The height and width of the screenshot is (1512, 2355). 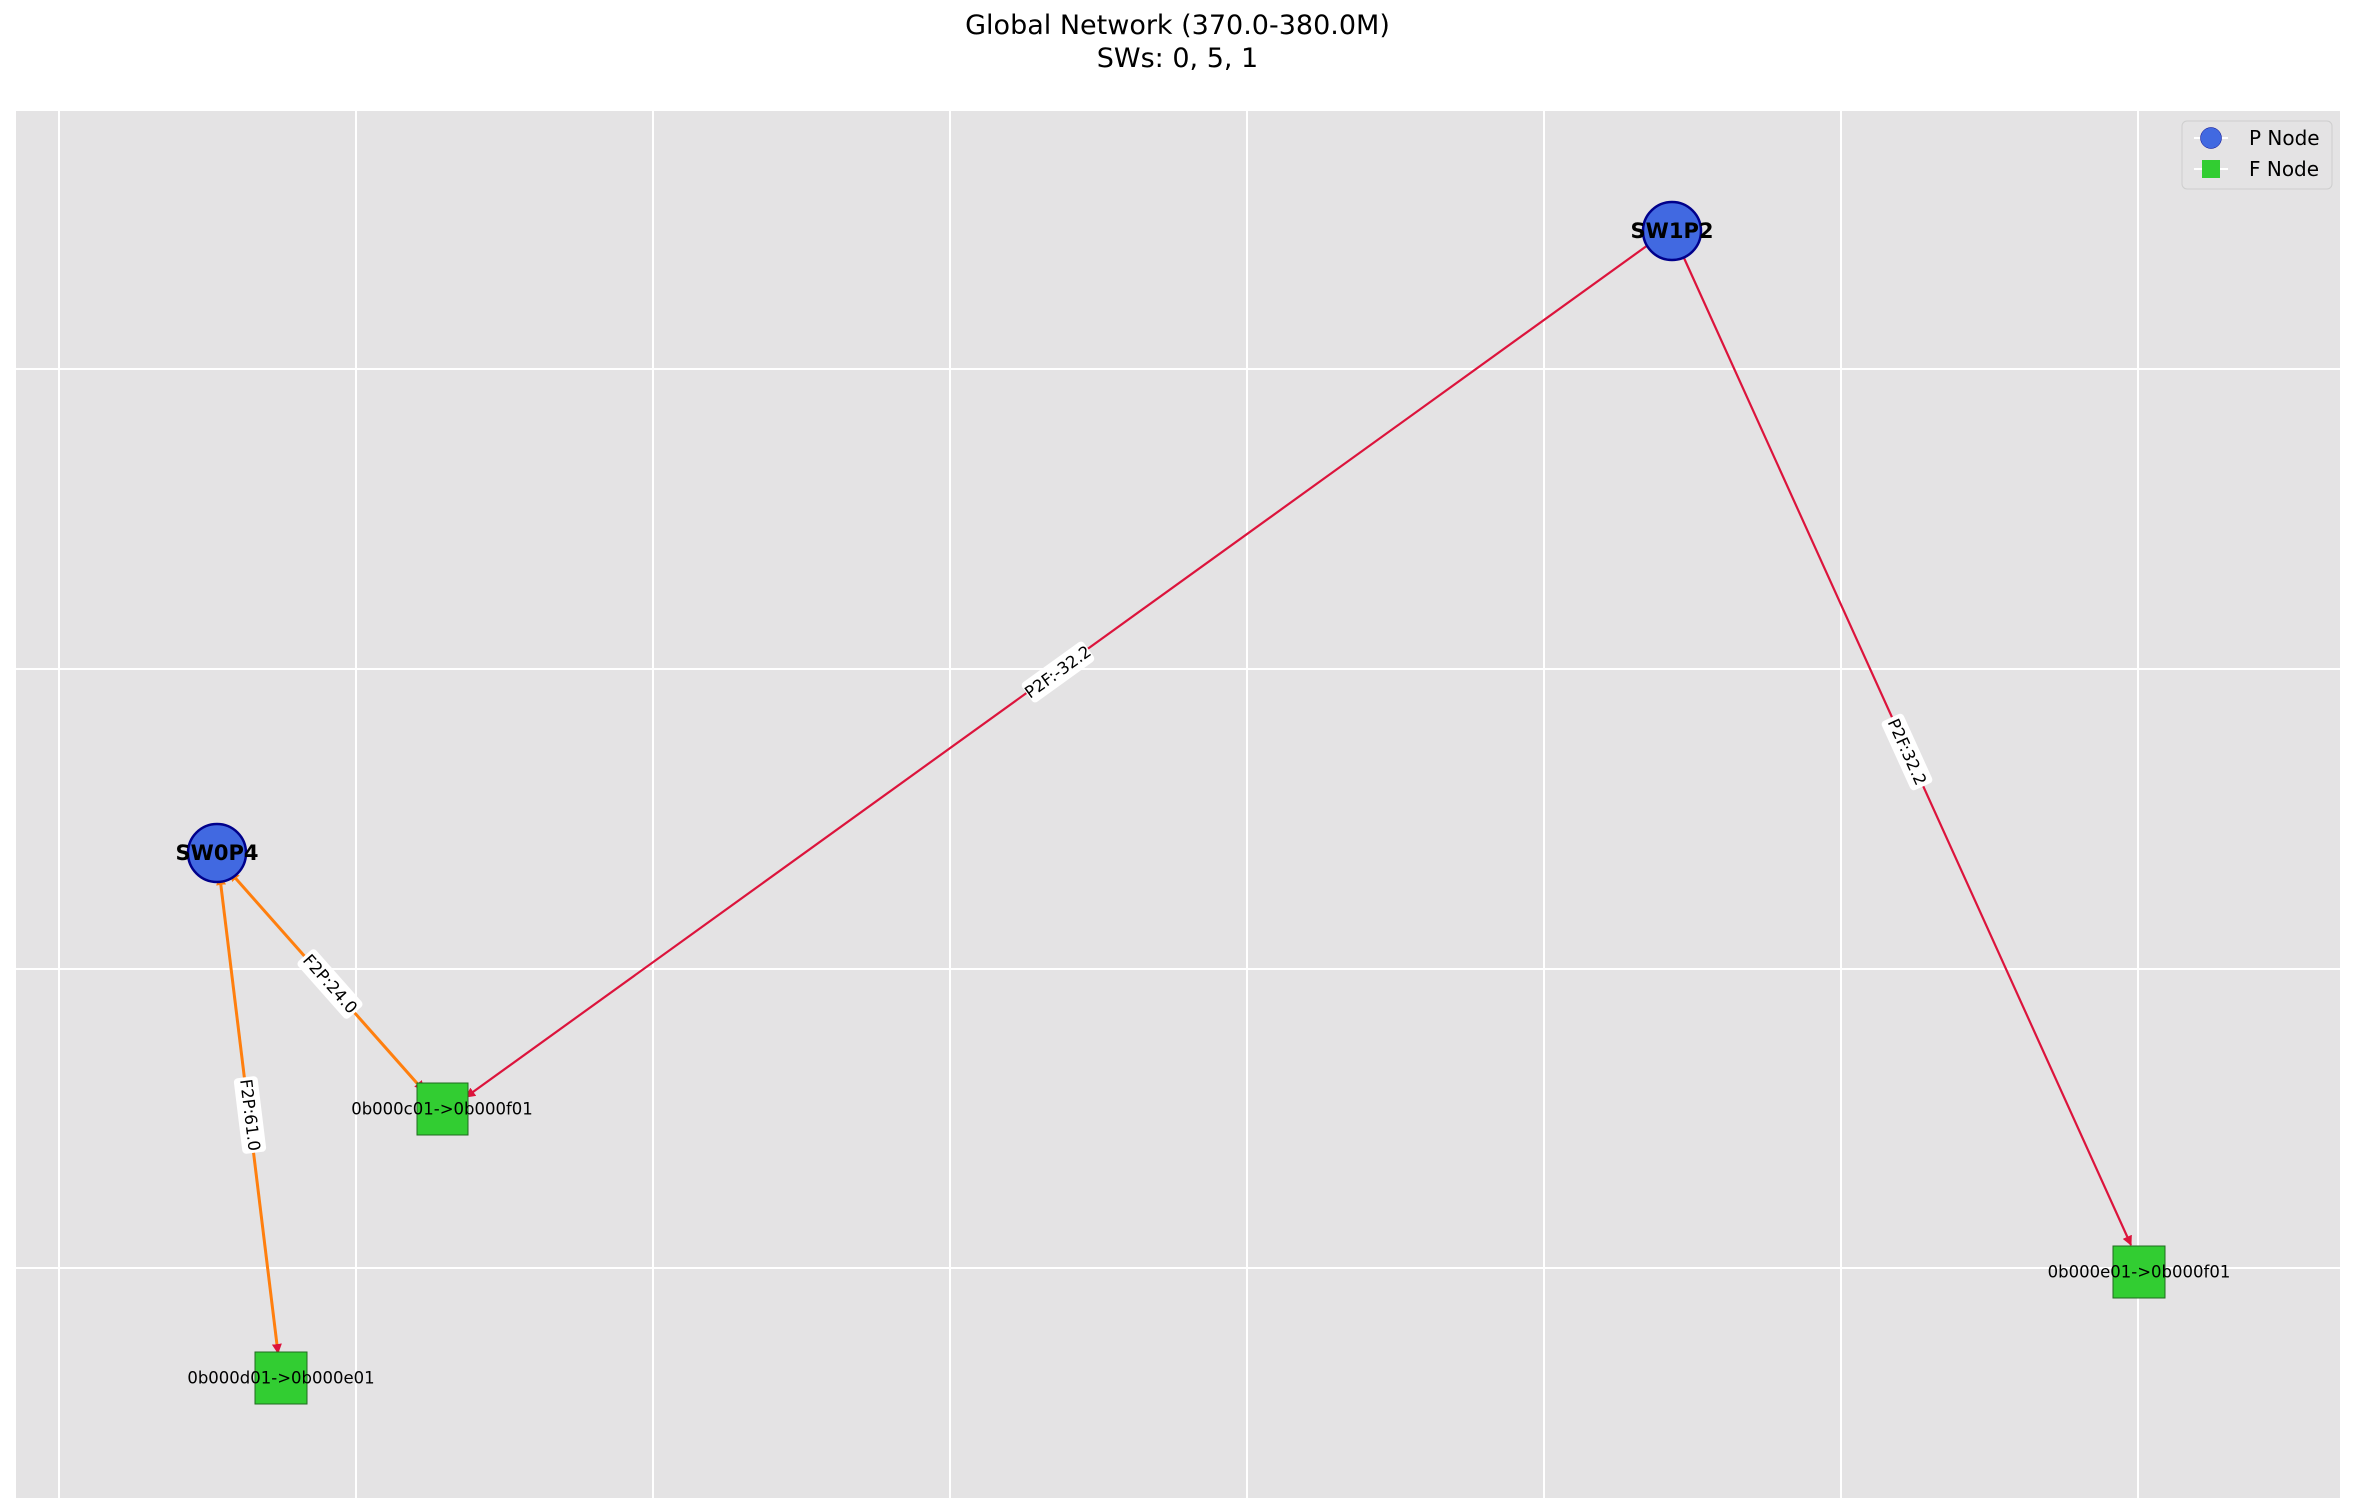 What do you see at coordinates (250, 1115) in the screenshot?
I see `edge-label-e4: F2P:61.0` at bounding box center [250, 1115].